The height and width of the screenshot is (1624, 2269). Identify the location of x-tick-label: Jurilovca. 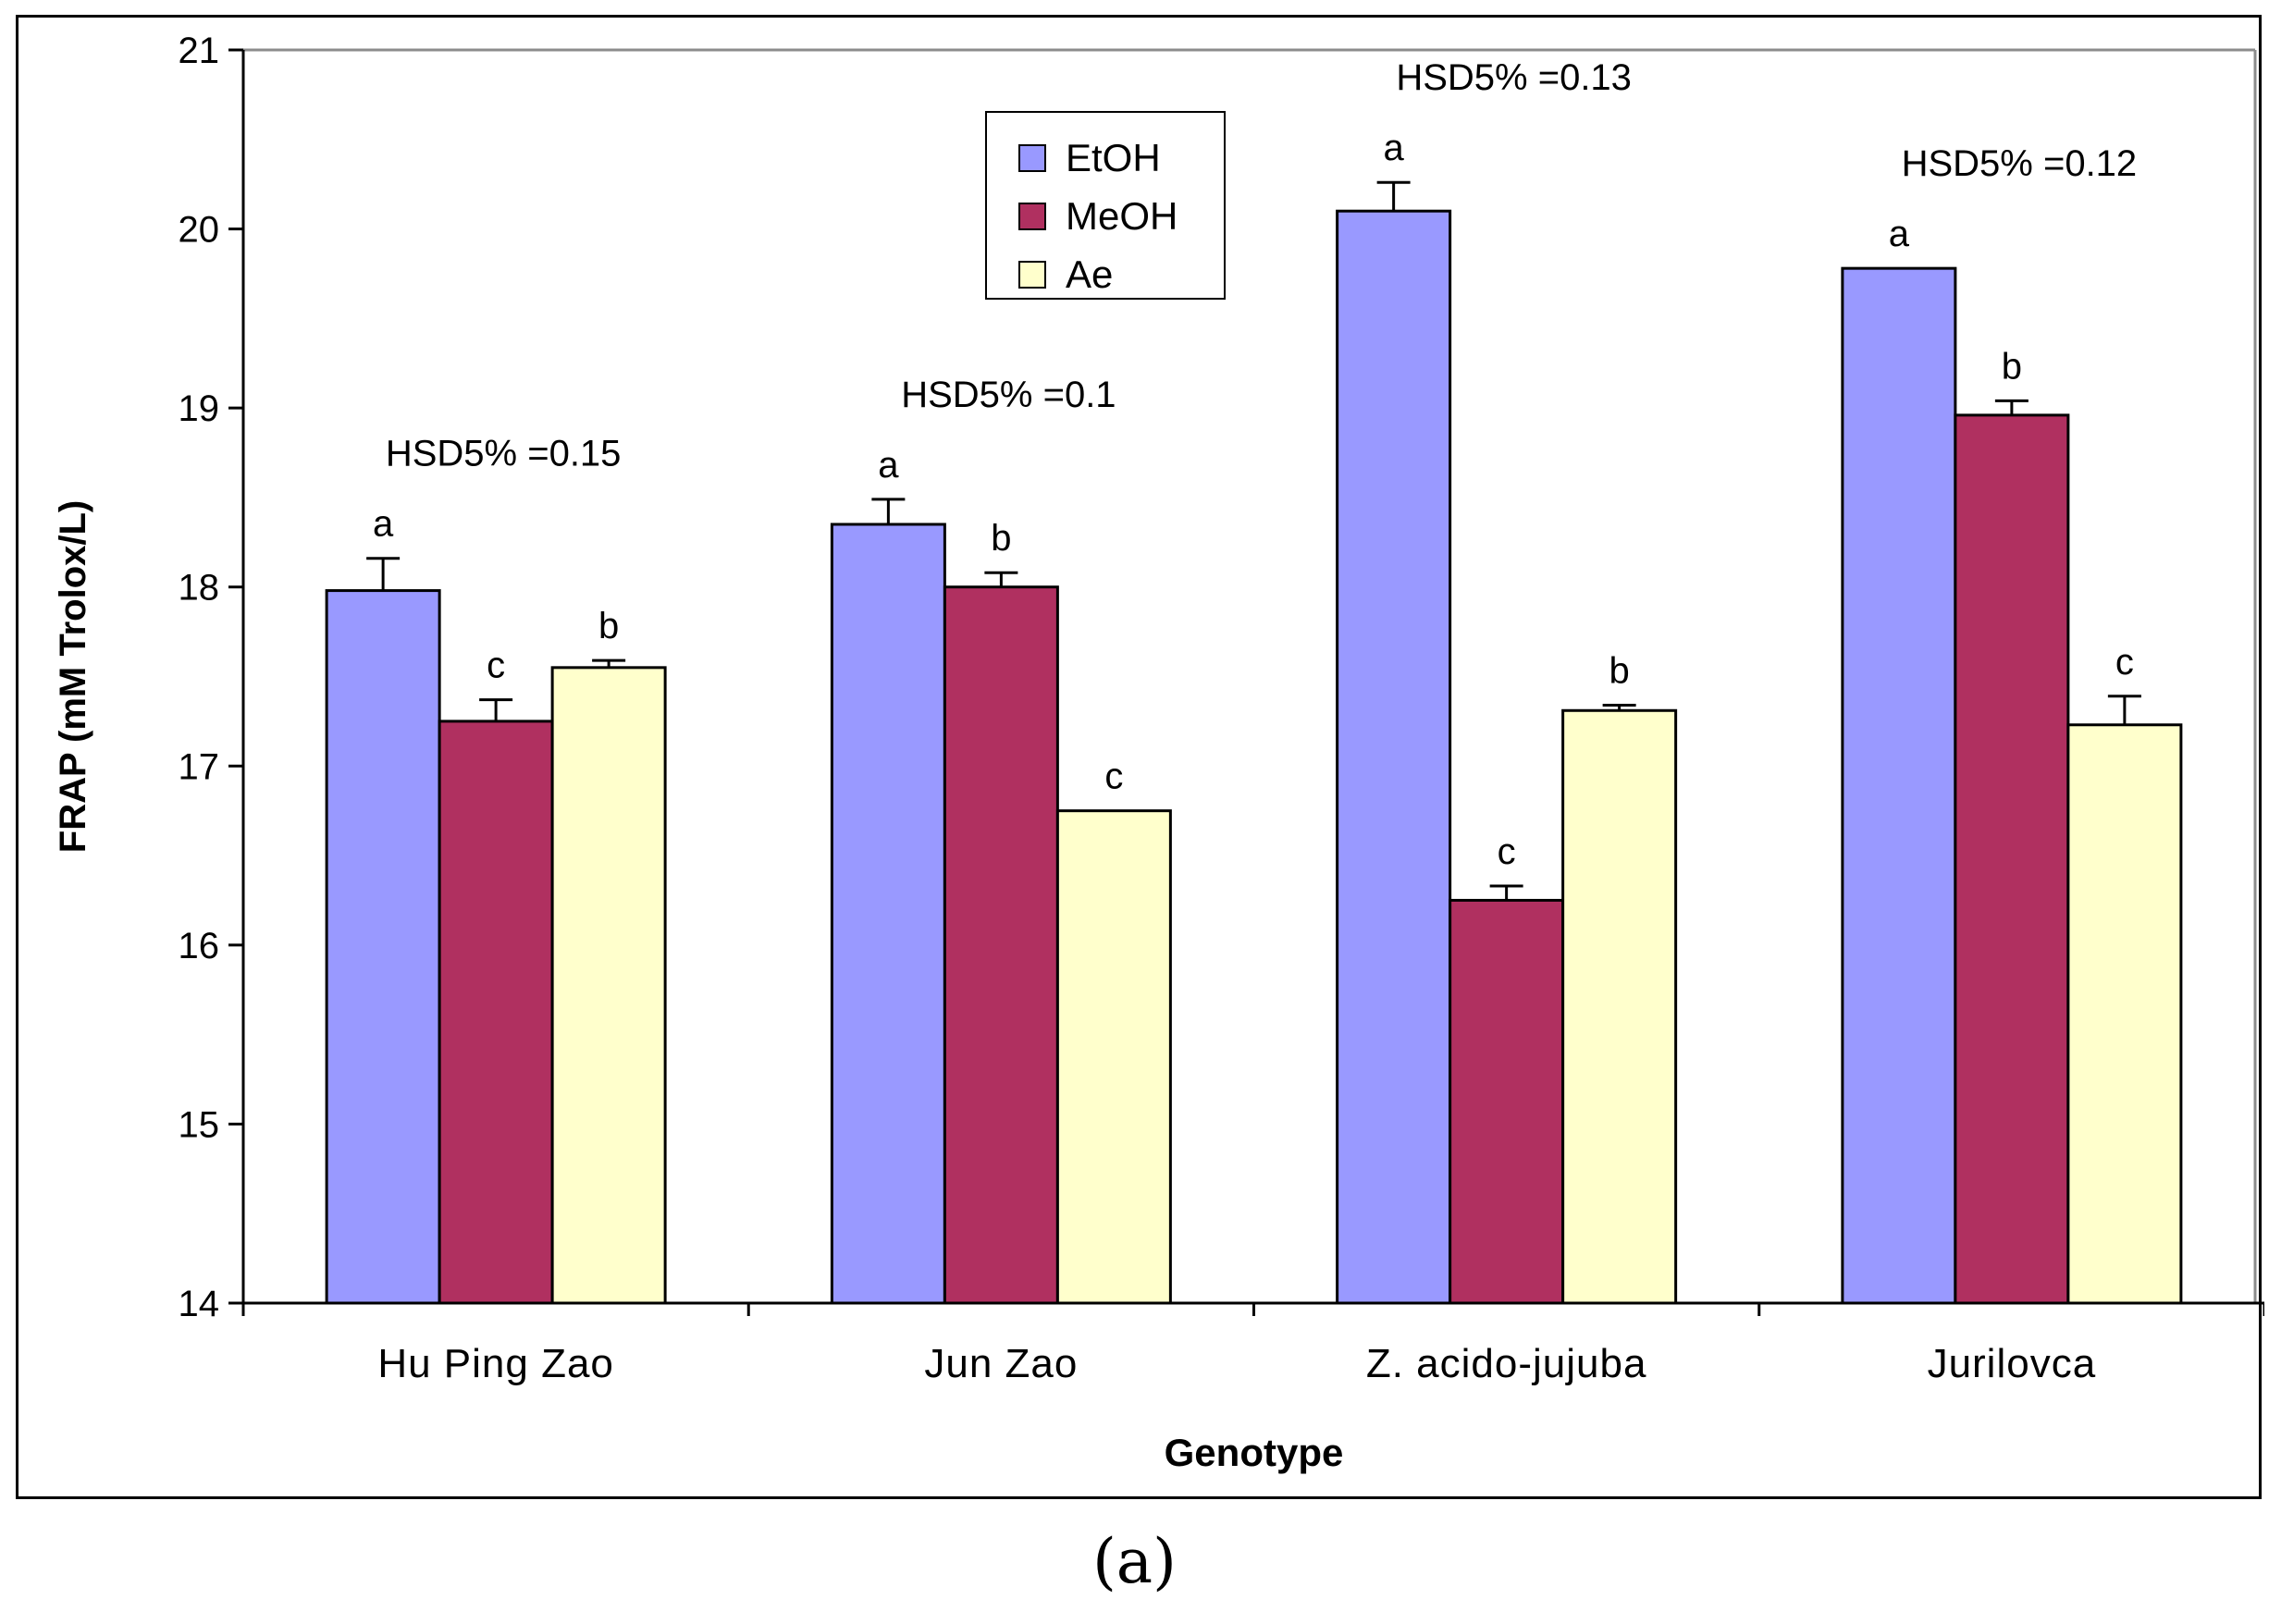
(2012, 1363).